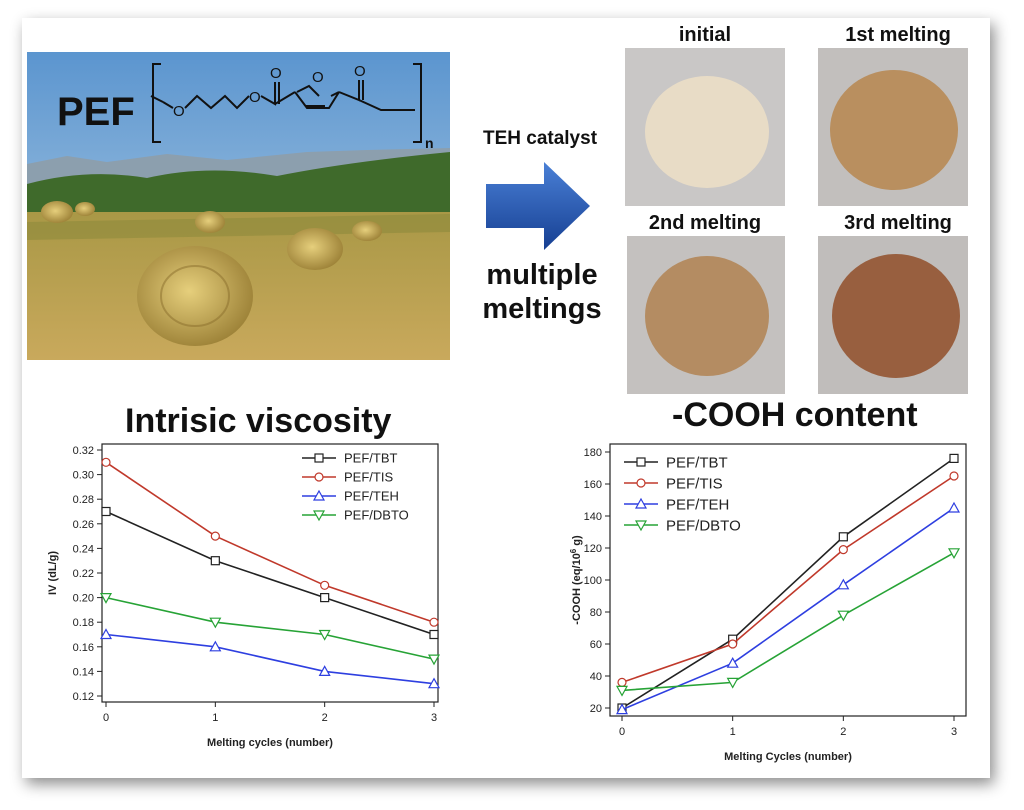 Image resolution: width=1024 pixels, height=810 pixels. I want to click on iv-xlabel: Melting cycles (number), so click(270, 743).